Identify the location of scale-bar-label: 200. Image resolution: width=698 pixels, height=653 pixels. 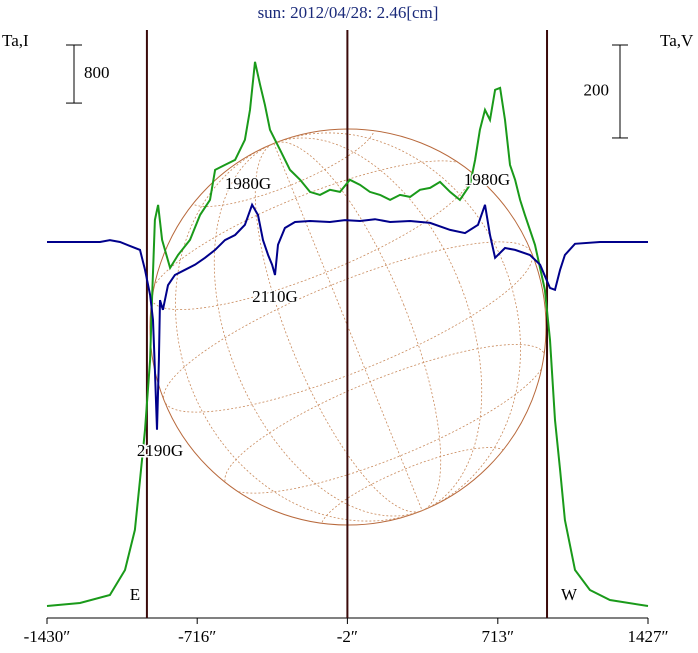
(597, 89).